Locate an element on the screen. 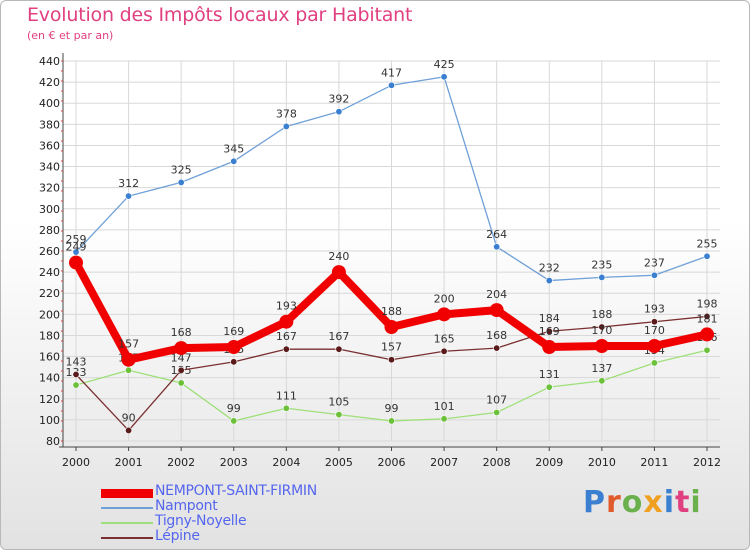 The image size is (750, 550). chart-subtitle: (en € et par an) is located at coordinates (70, 35).